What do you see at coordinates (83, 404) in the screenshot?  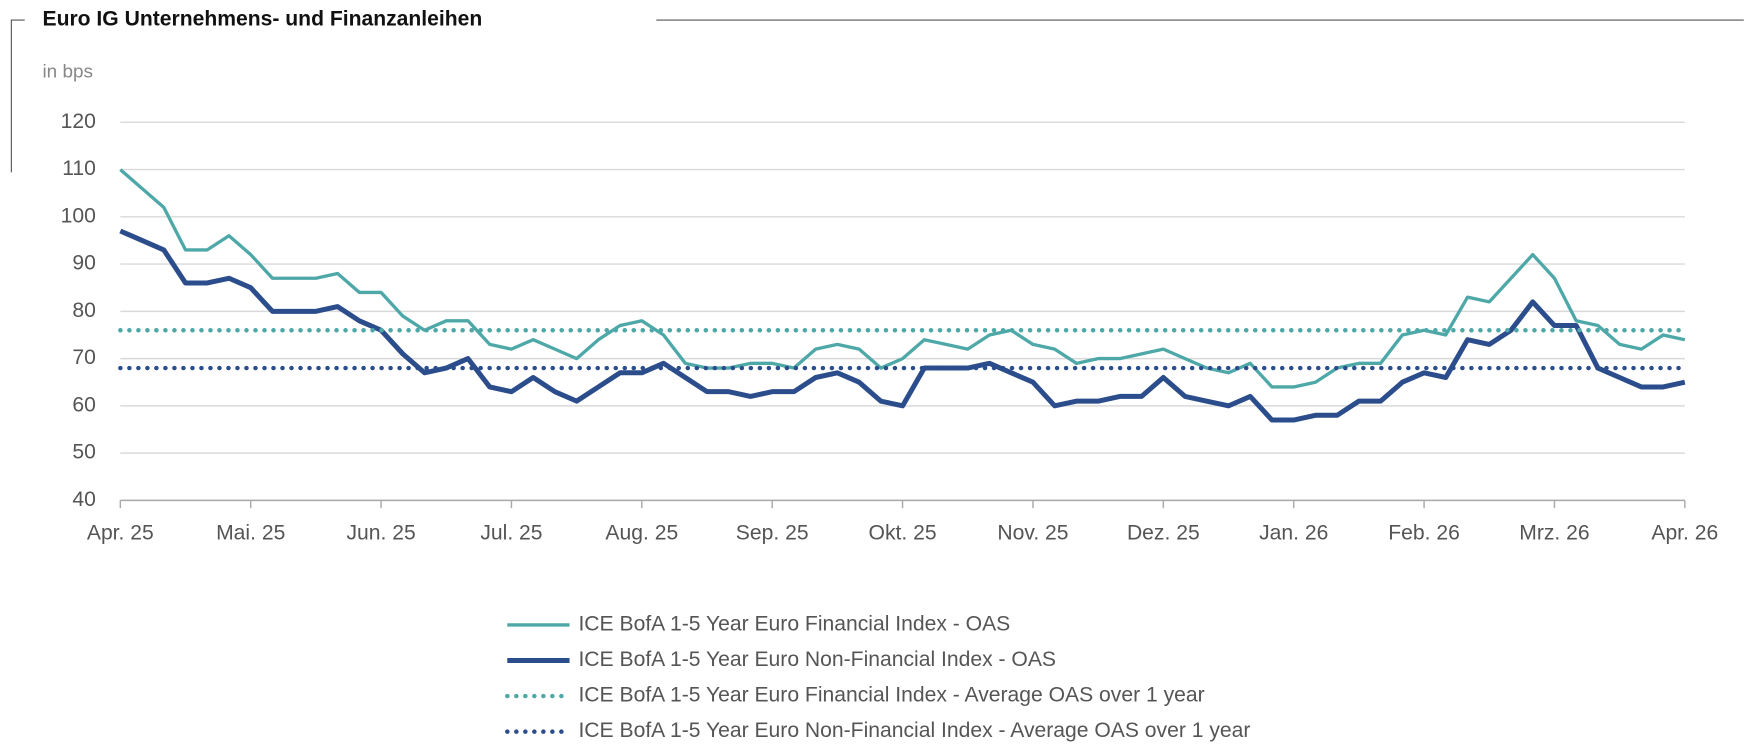 I see `y-tick-label: 60` at bounding box center [83, 404].